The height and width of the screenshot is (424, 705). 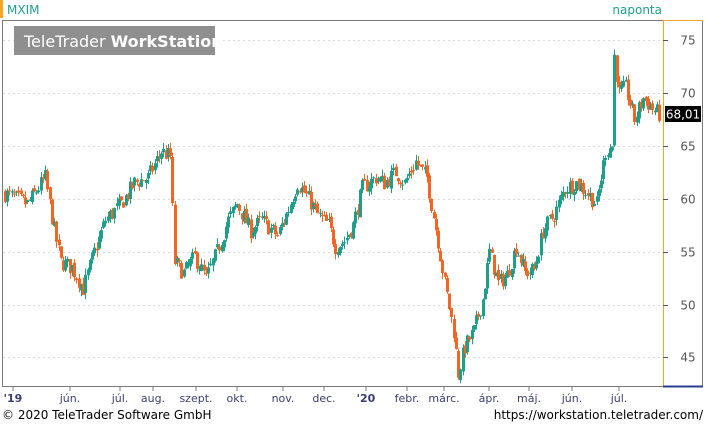 What do you see at coordinates (687, 200) in the screenshot?
I see `y-tick-label: 60` at bounding box center [687, 200].